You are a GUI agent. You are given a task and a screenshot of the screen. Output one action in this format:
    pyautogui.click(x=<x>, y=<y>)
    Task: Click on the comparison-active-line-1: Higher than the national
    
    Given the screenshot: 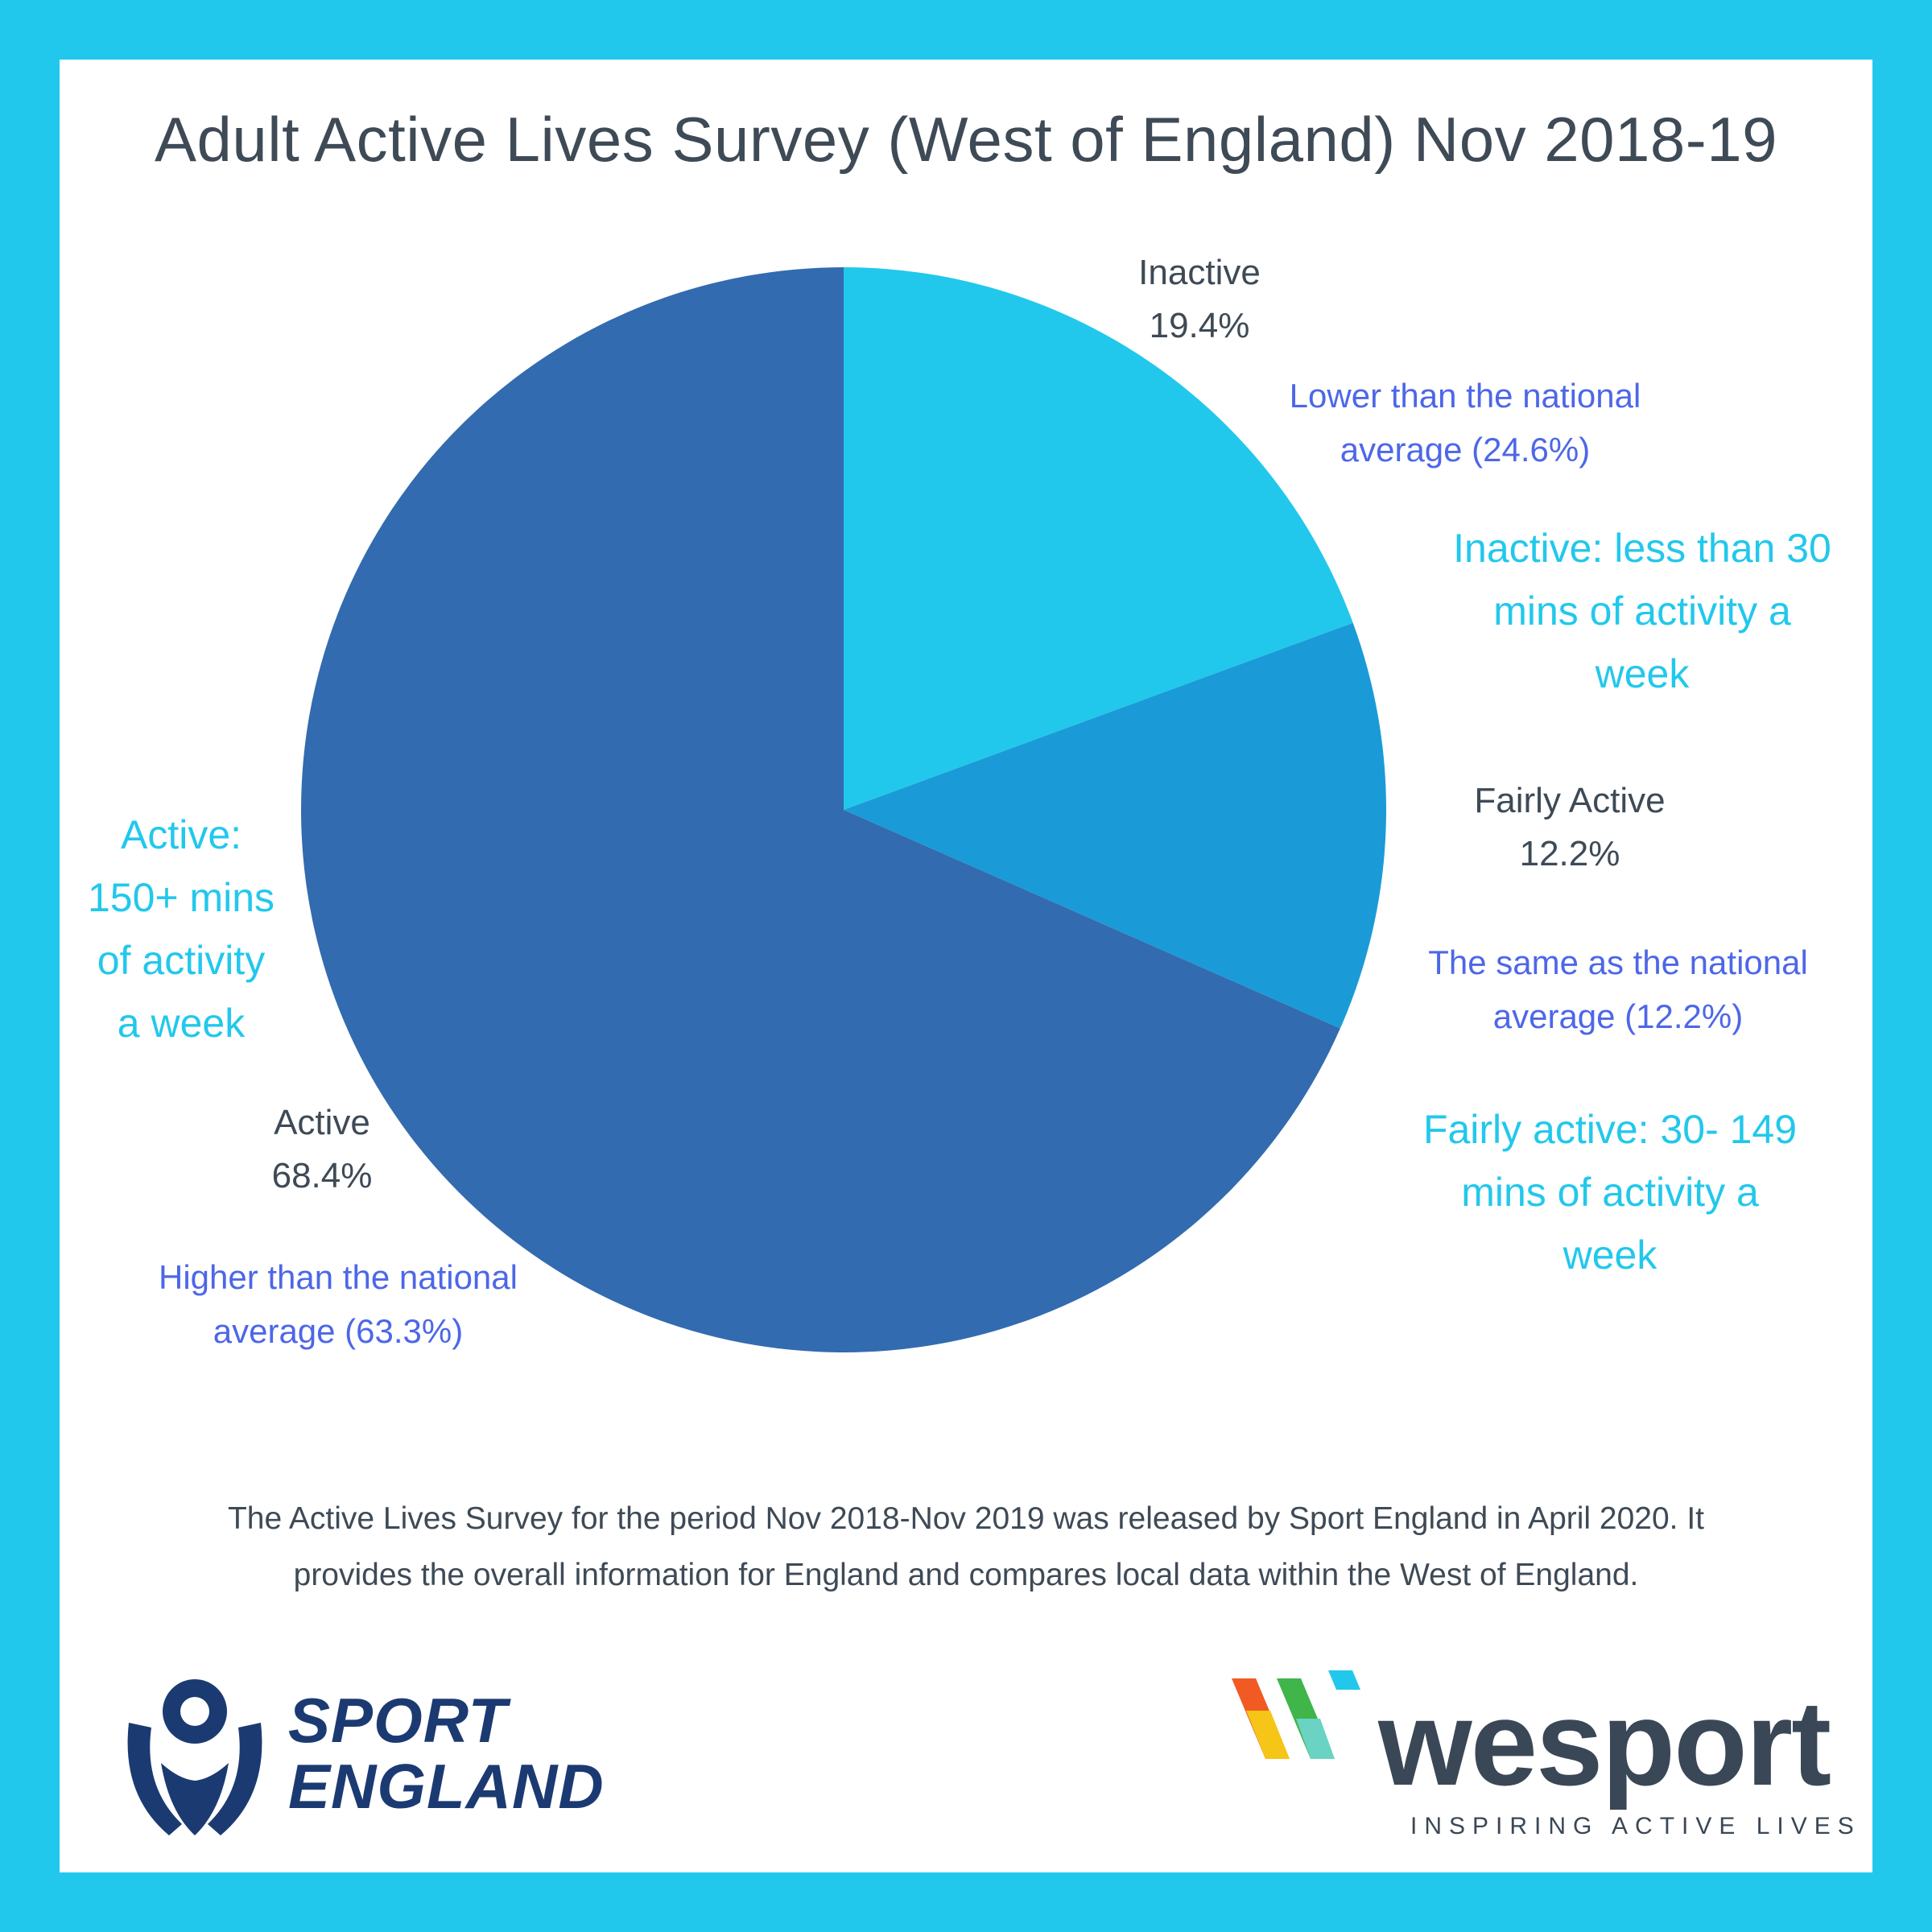 What is the action you would take?
    pyautogui.click(x=338, y=1277)
    